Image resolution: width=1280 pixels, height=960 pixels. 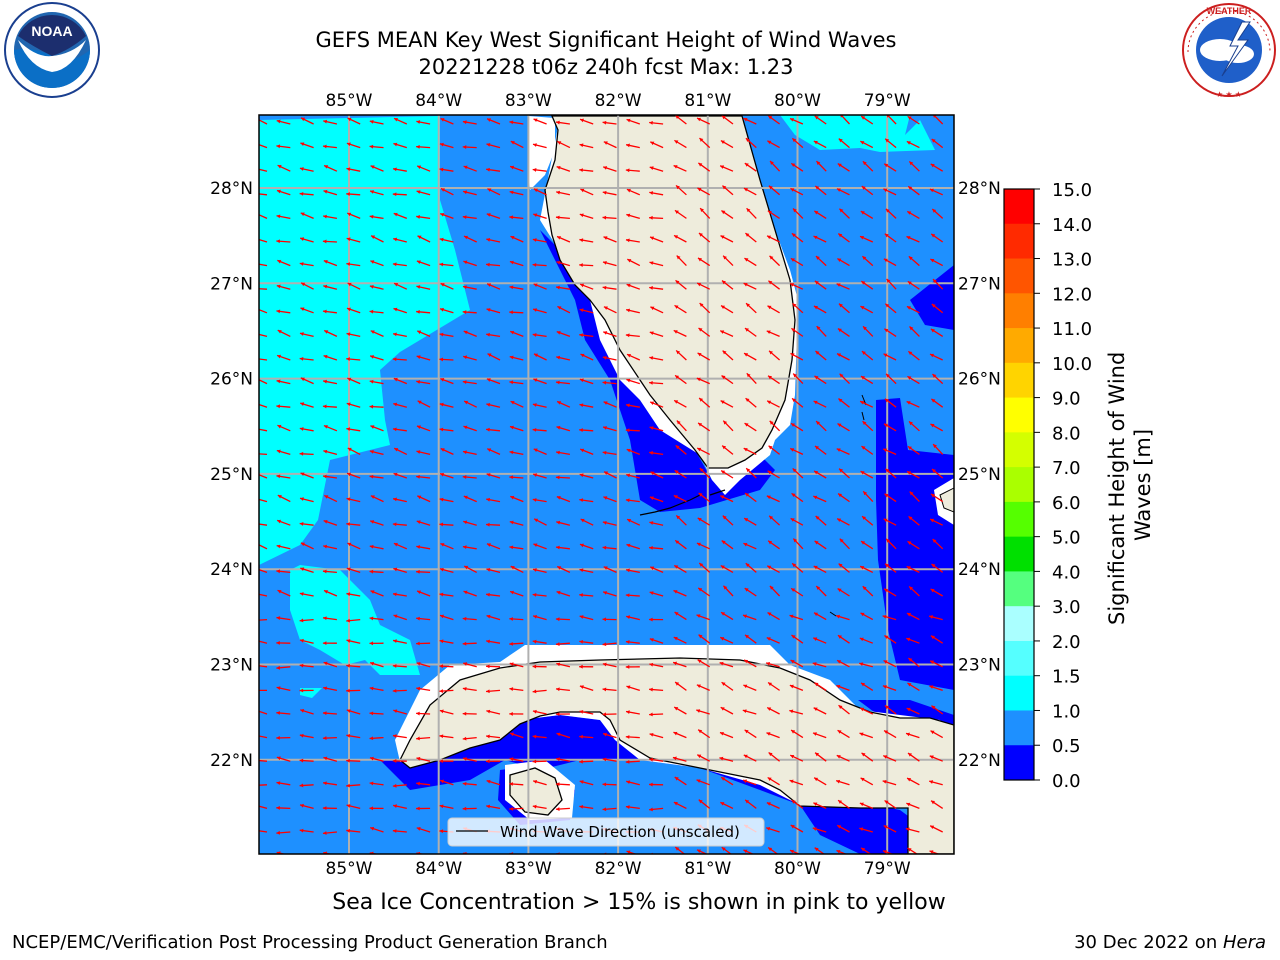 I want to click on lon-labels-bottom: 85°W 84°W 83°W 82°W 81°W 80°W 79°W, so click(x=618, y=869).